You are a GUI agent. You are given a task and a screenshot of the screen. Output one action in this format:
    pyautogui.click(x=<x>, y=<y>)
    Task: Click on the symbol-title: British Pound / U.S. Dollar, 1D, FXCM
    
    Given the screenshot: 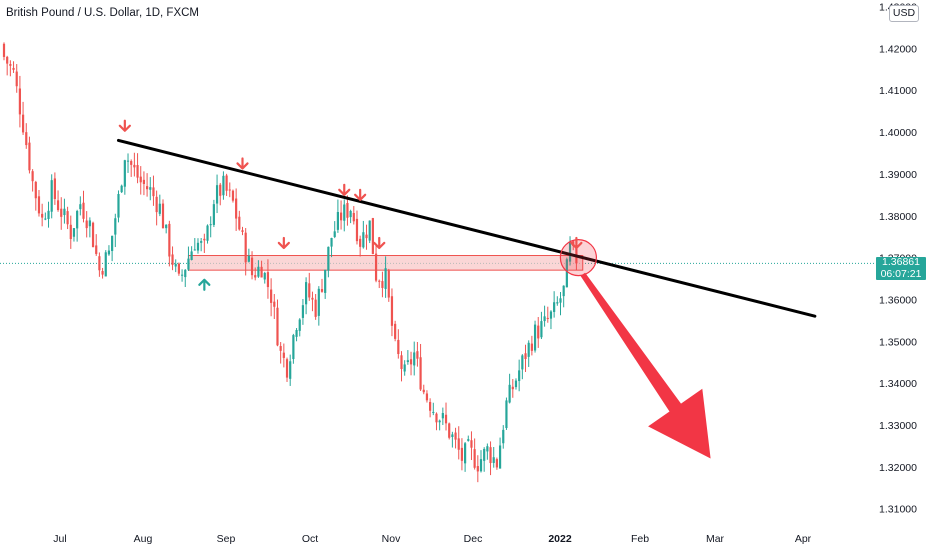 What is the action you would take?
    pyautogui.click(x=103, y=13)
    